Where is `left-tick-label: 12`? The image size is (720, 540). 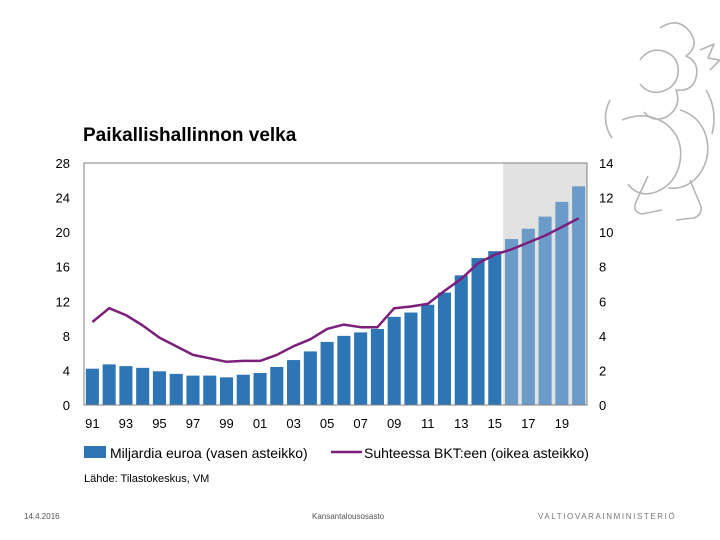
left-tick-label: 12 is located at coordinates (63, 301).